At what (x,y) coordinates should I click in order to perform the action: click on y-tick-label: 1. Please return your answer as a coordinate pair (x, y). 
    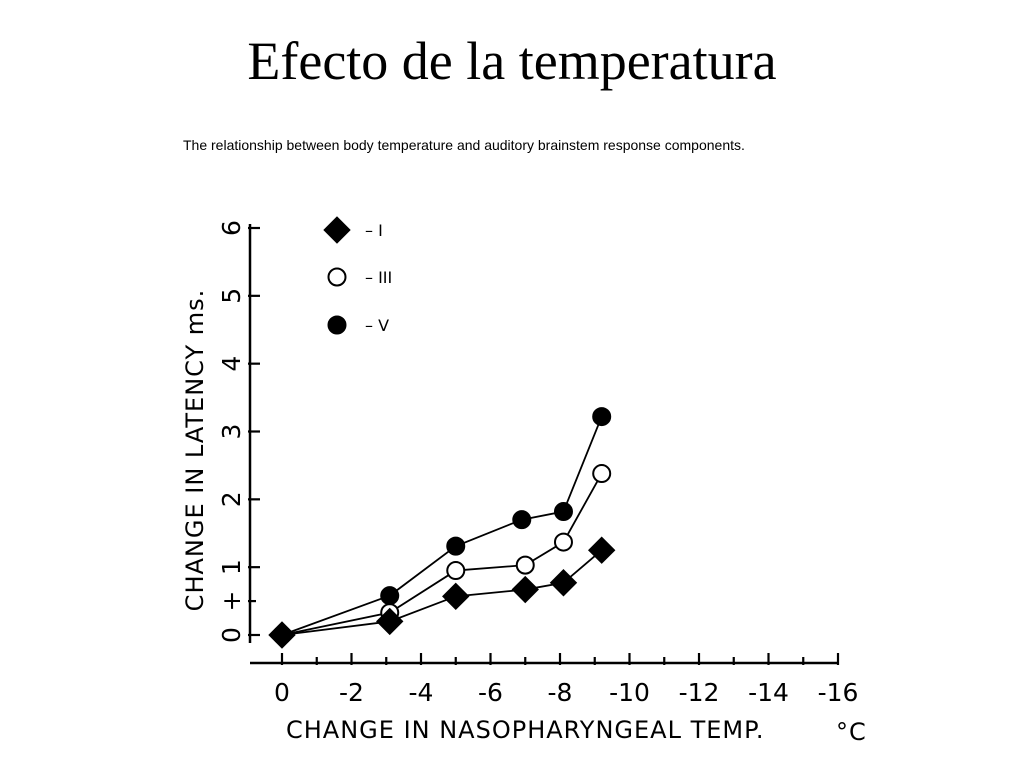
    Looking at the image, I should click on (231, 567).